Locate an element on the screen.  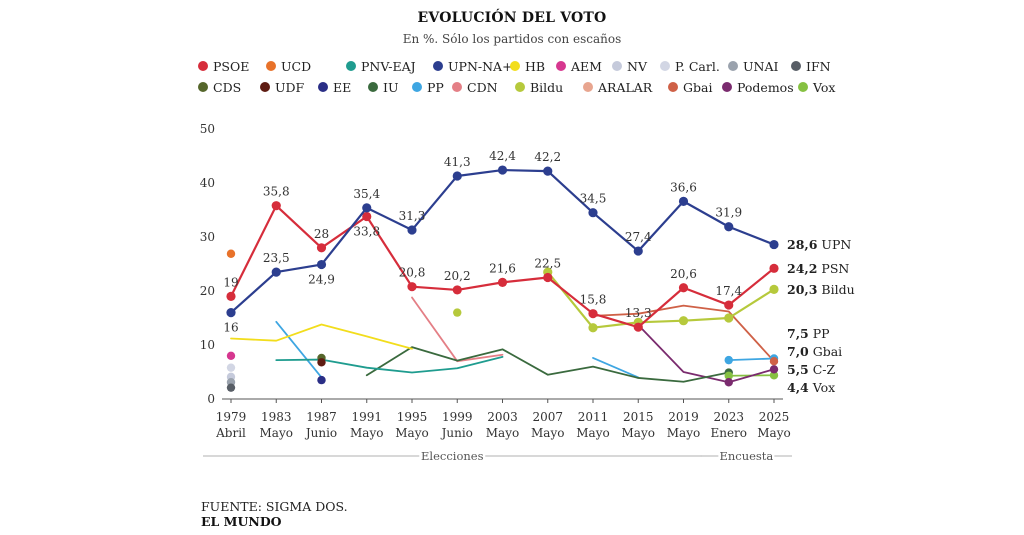
legend-label: P. Carl. is located at coordinates (697, 66).